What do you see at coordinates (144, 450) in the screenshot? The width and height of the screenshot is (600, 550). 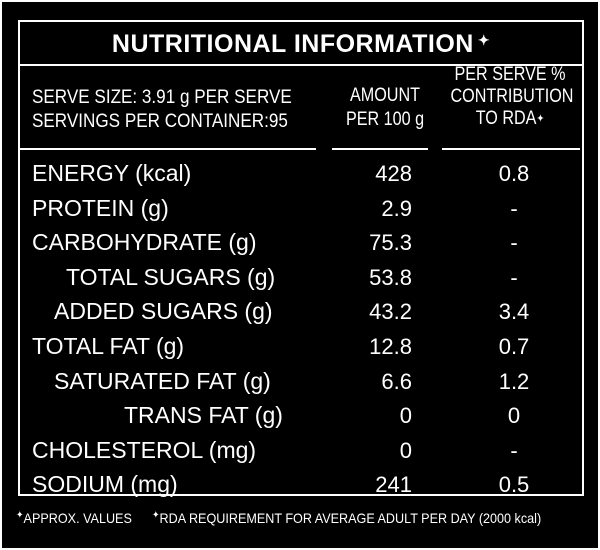 I see `nutrient-name: CHOLESTEROL (mg)` at bounding box center [144, 450].